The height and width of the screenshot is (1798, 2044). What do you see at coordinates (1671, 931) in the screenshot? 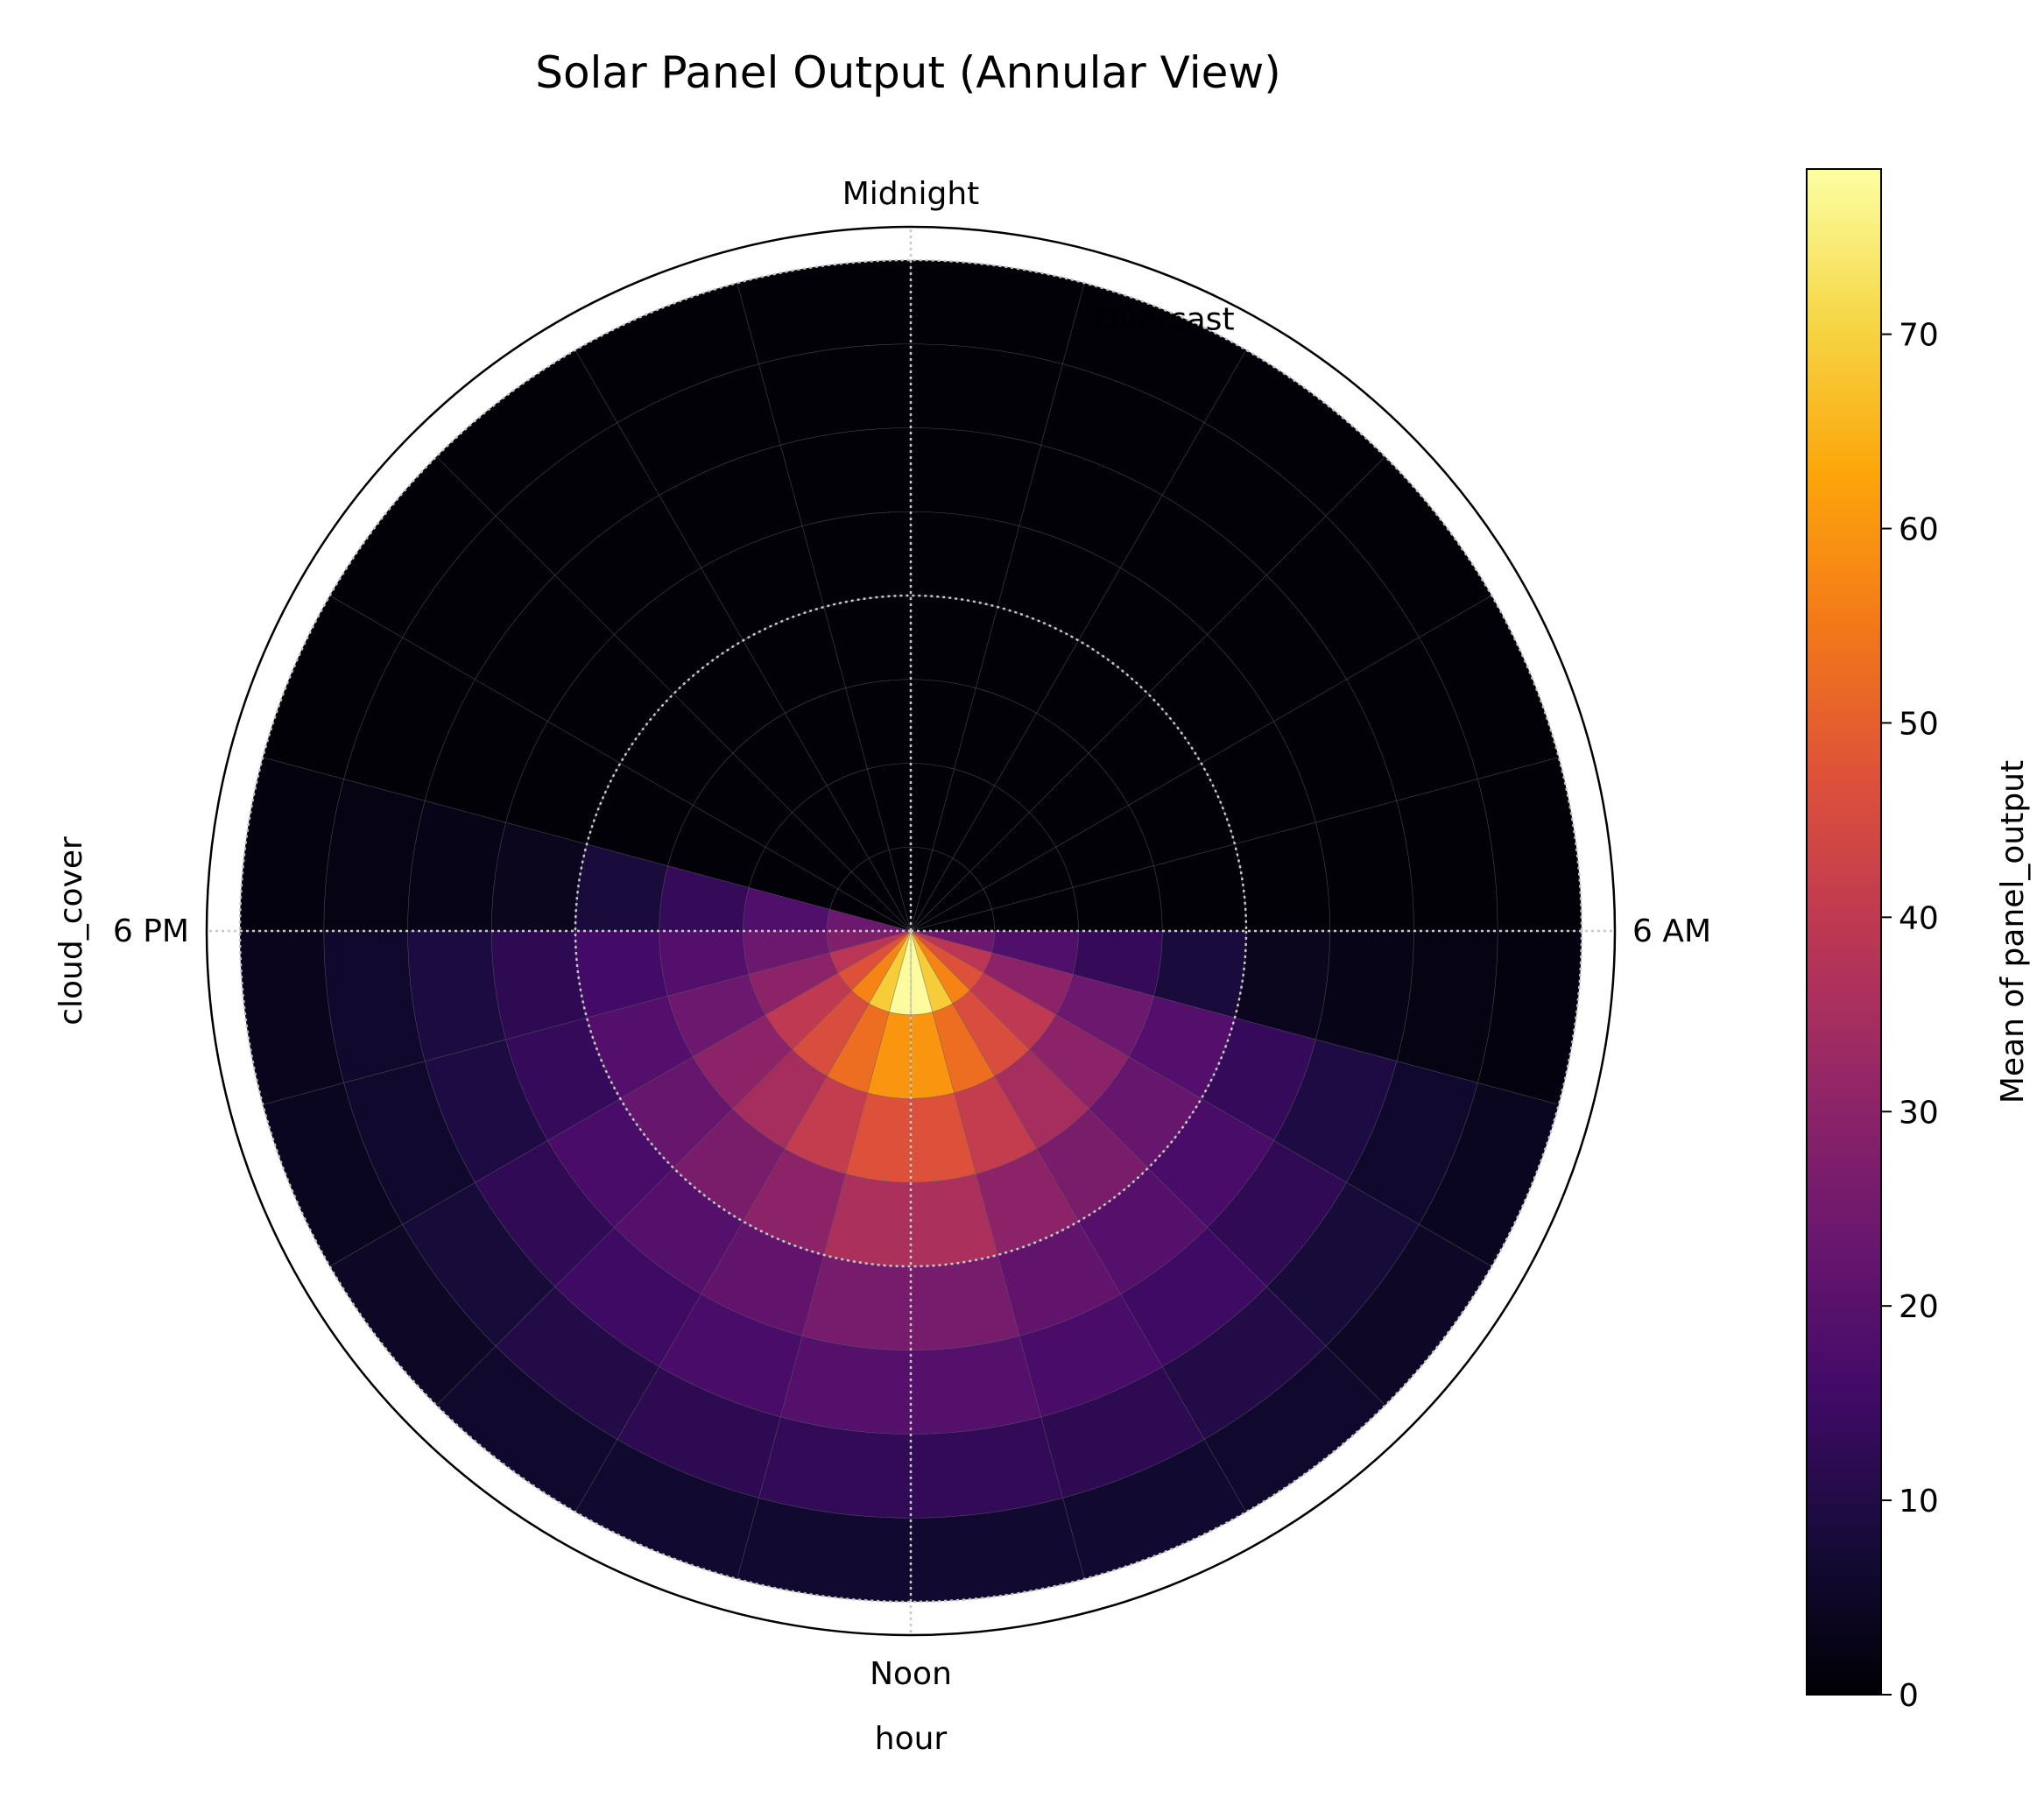
I see `angular-tick-label: 6 AM` at bounding box center [1671, 931].